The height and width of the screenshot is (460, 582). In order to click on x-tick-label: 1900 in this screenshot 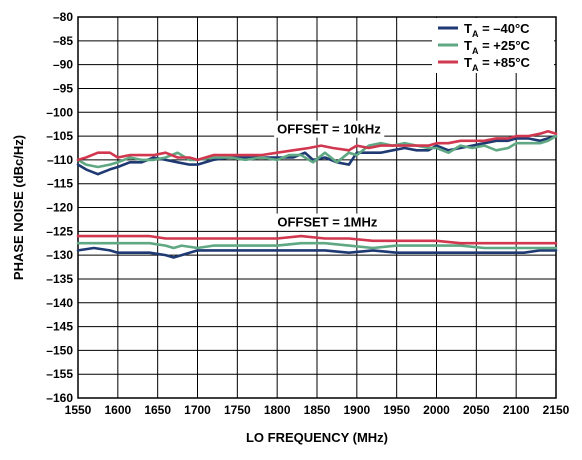, I will do `click(356, 410)`.